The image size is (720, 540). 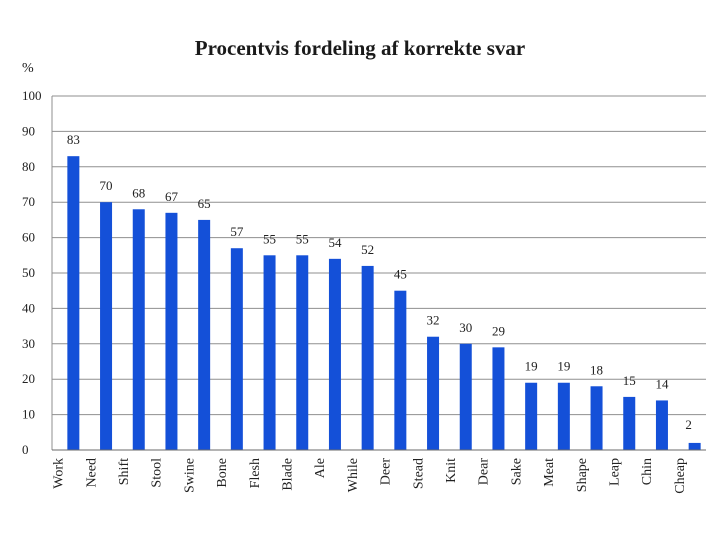 What do you see at coordinates (400, 370) in the screenshot?
I see `bar-deer` at bounding box center [400, 370].